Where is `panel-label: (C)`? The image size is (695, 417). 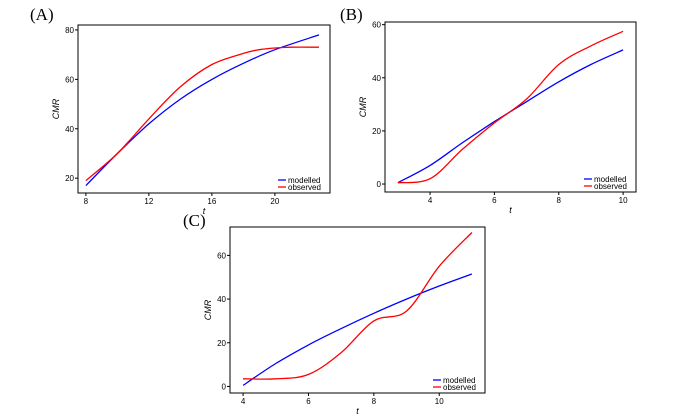
panel-label: (C) is located at coordinates (194, 220).